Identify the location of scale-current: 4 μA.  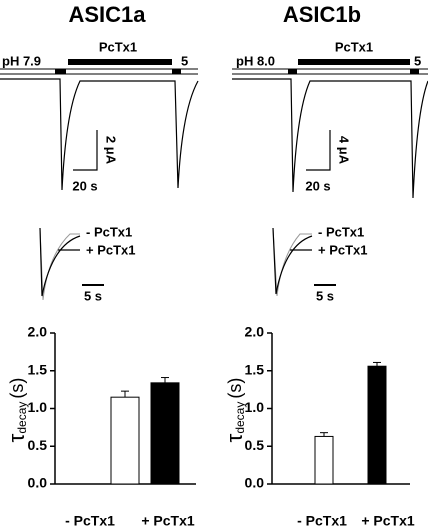
(344, 150).